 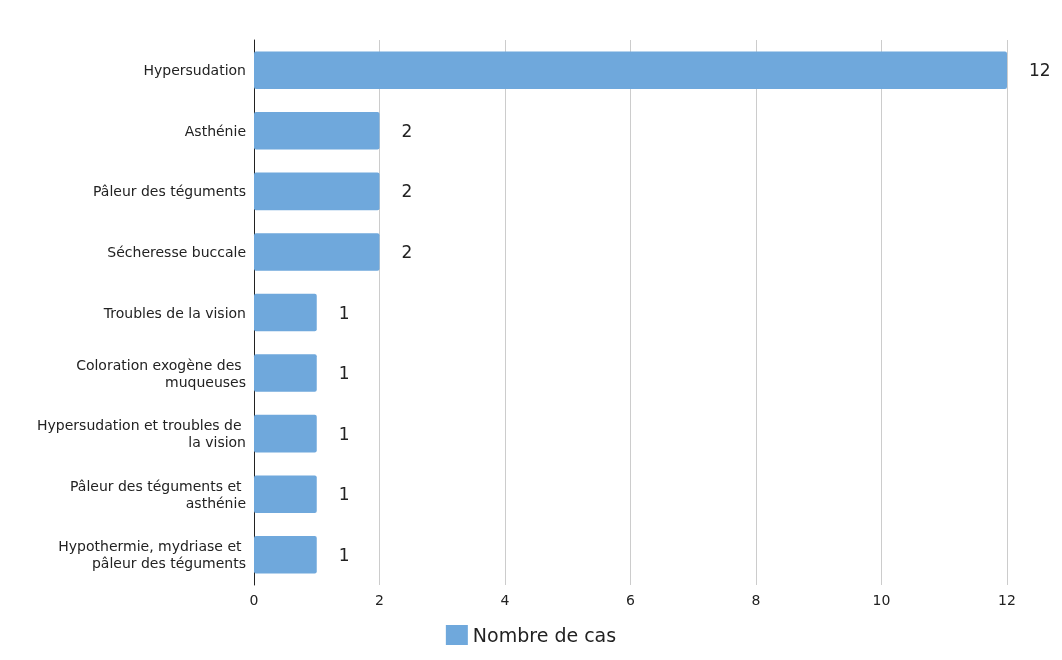 I want to click on y-tick-label: Hypothermie, mydriase et pâleur des téguments, so click(x=152, y=555).